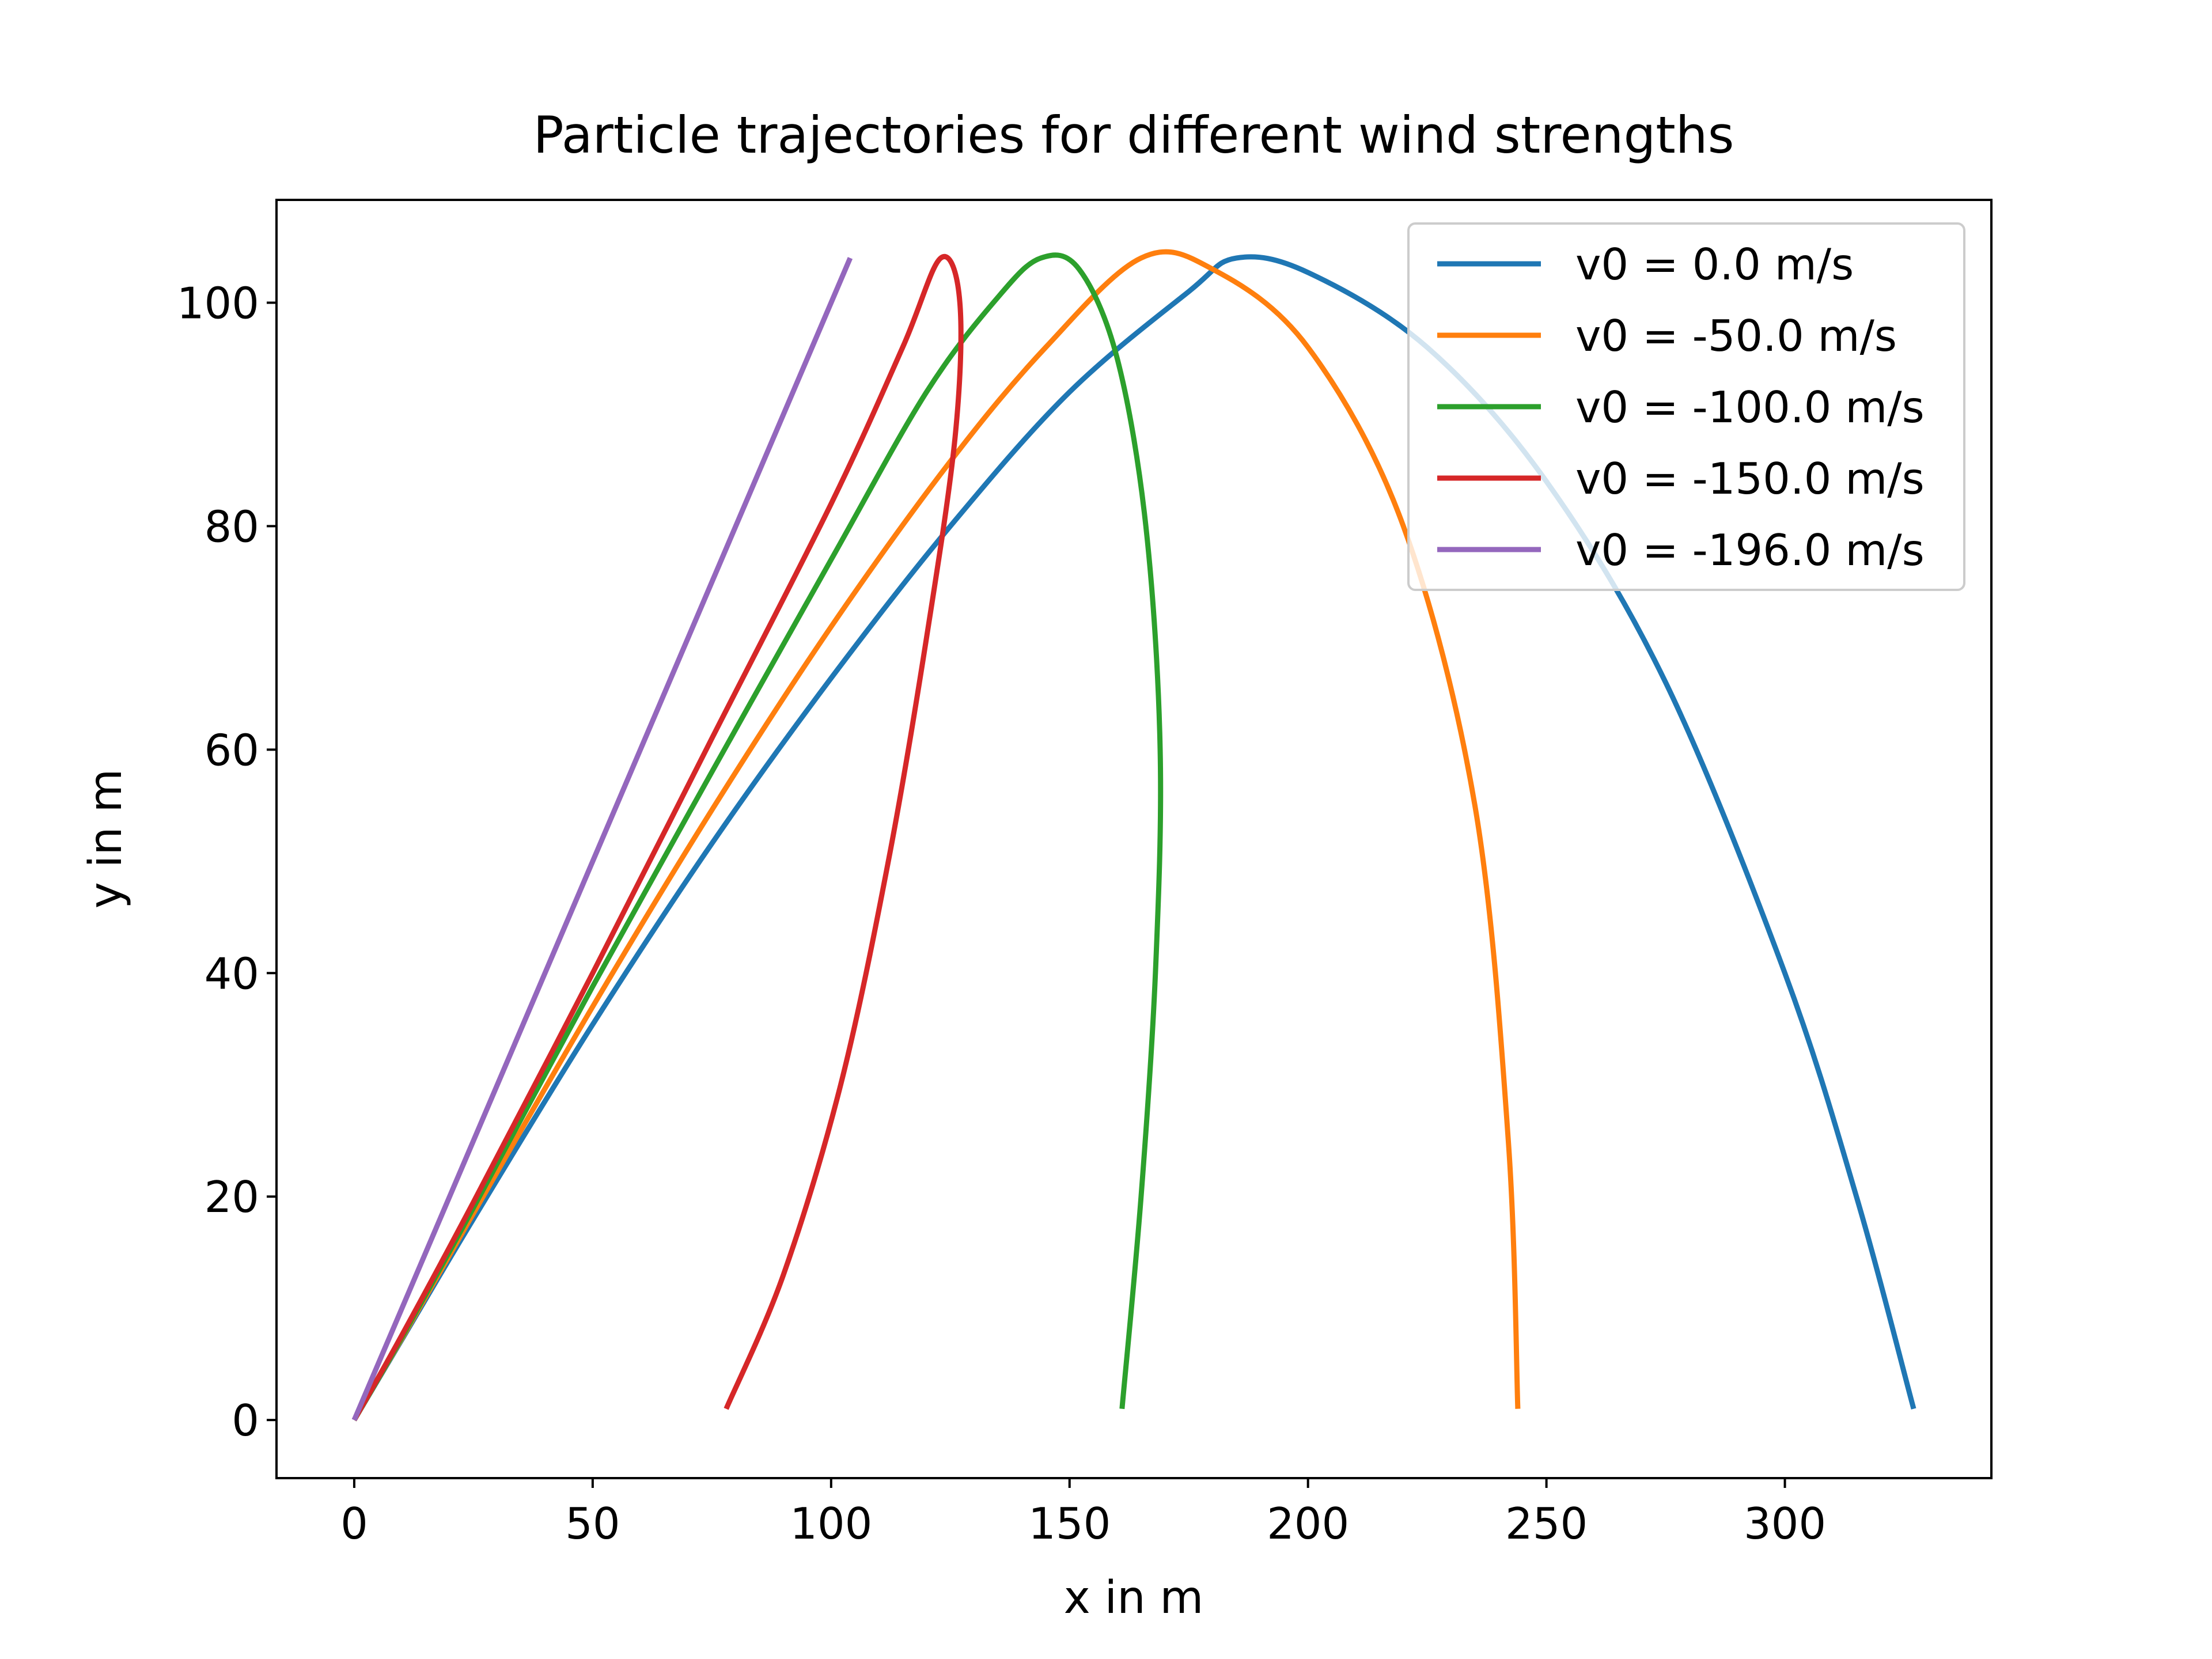  Describe the element at coordinates (1069, 1523) in the screenshot. I see `x-tick-label: 150` at that location.